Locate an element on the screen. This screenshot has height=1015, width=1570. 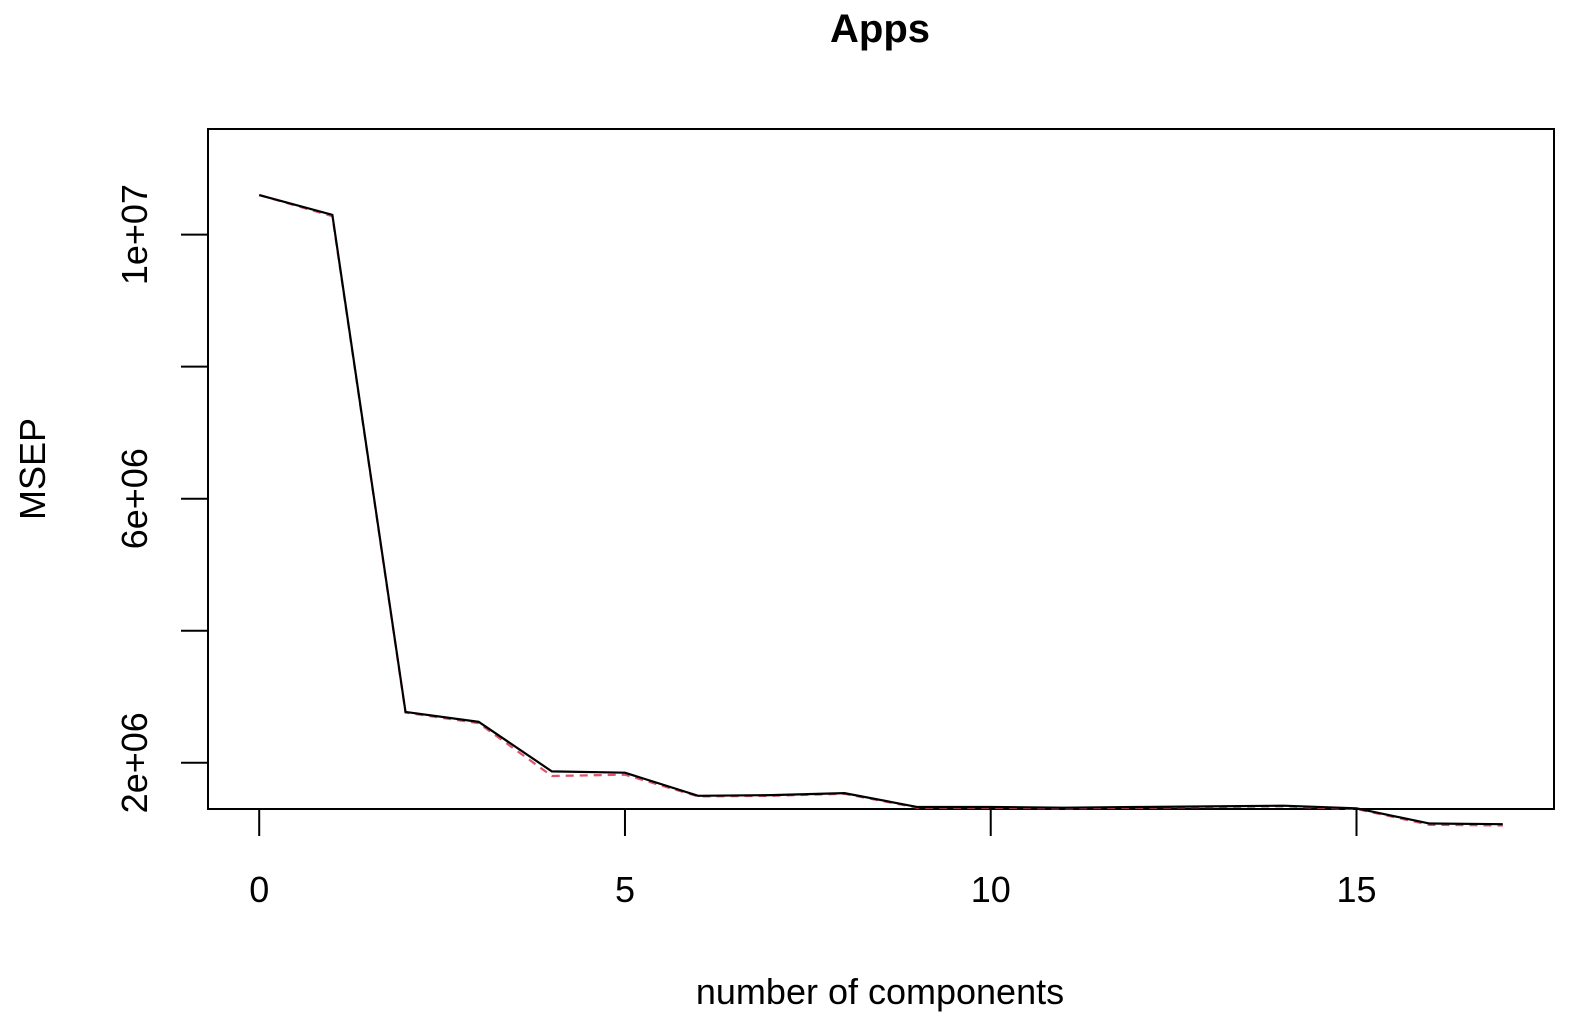
y-tick-label: 2e+06 is located at coordinates (134, 762).